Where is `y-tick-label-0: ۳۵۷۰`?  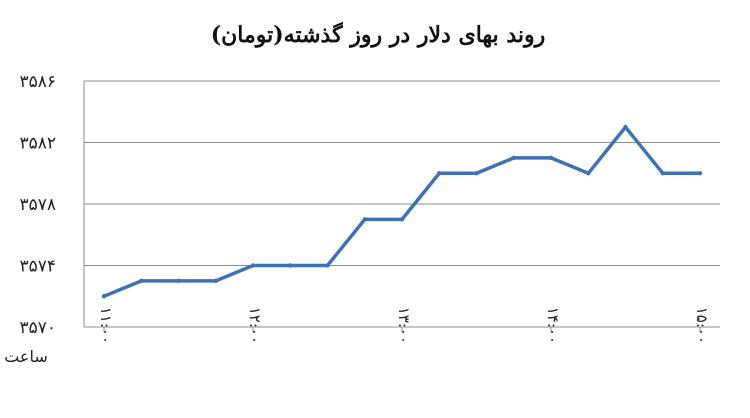
y-tick-label-0: ۳۵۷۰ is located at coordinates (37, 328).